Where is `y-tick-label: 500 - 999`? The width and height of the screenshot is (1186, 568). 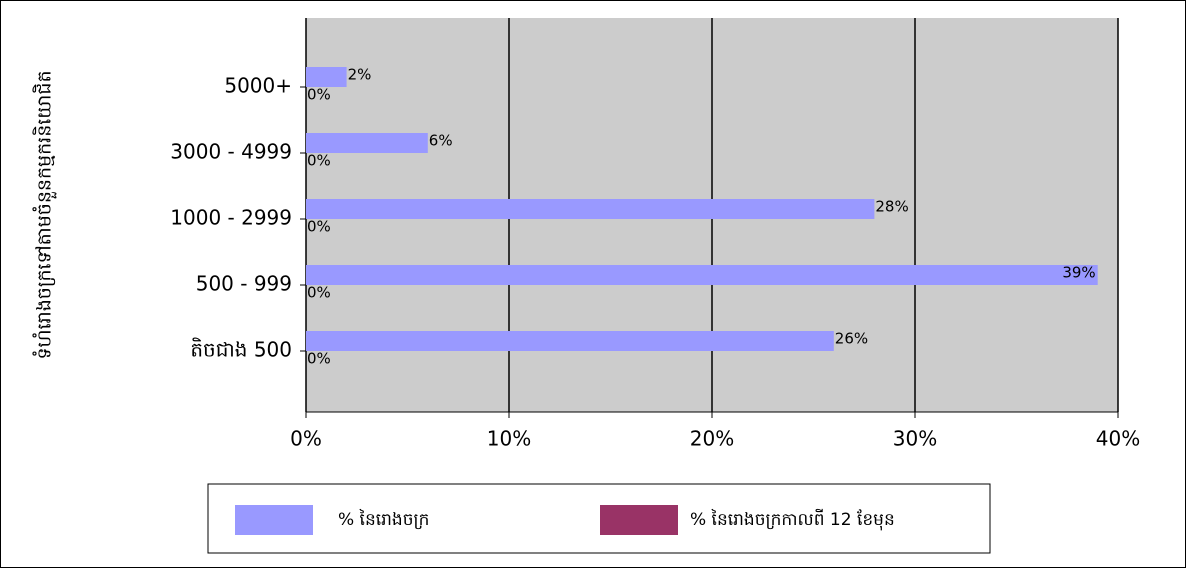 y-tick-label: 500 - 999 is located at coordinates (244, 284).